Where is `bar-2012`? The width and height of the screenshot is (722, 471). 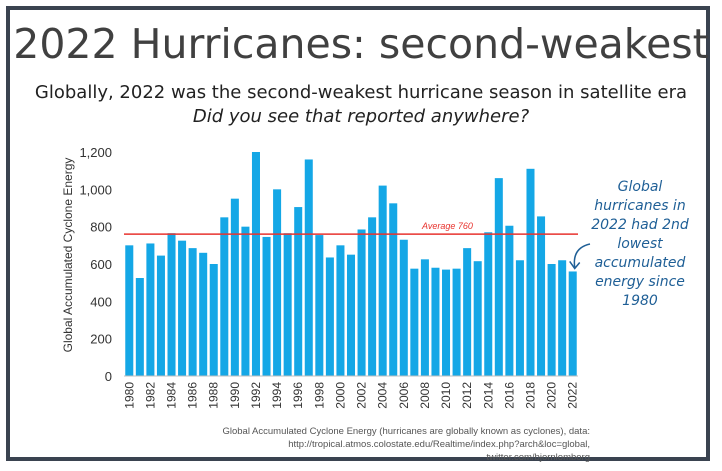 bar-2012 is located at coordinates (467, 312).